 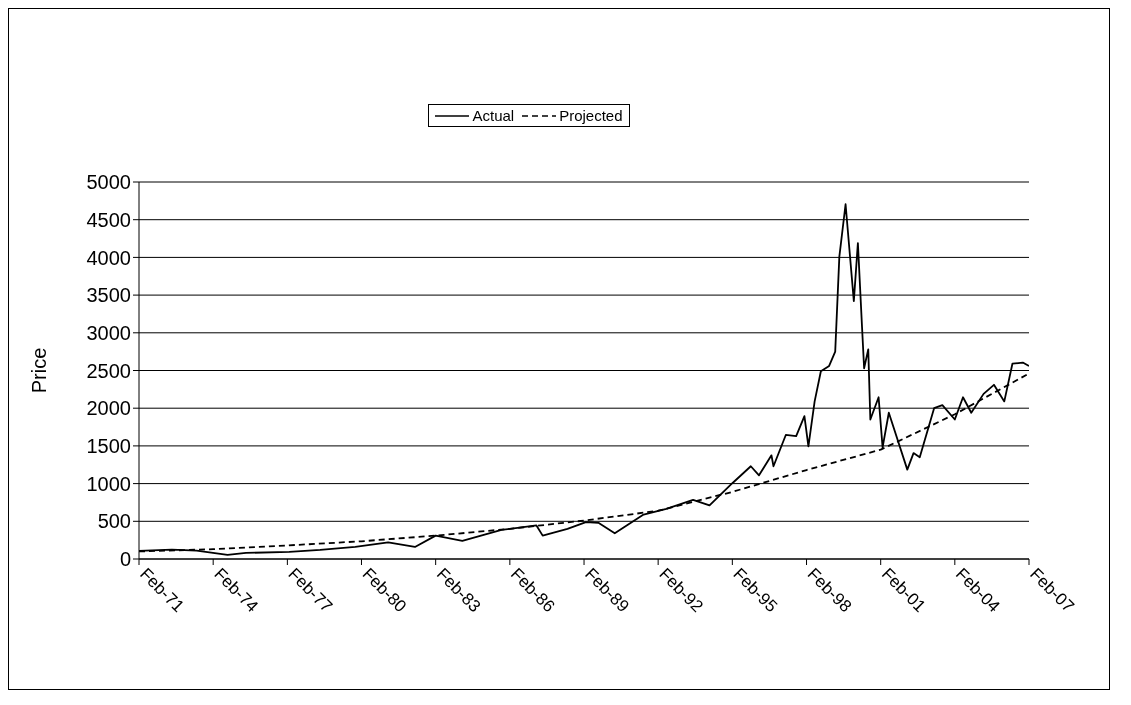 I want to click on y-tick-label: 3000, so click(x=108, y=332).